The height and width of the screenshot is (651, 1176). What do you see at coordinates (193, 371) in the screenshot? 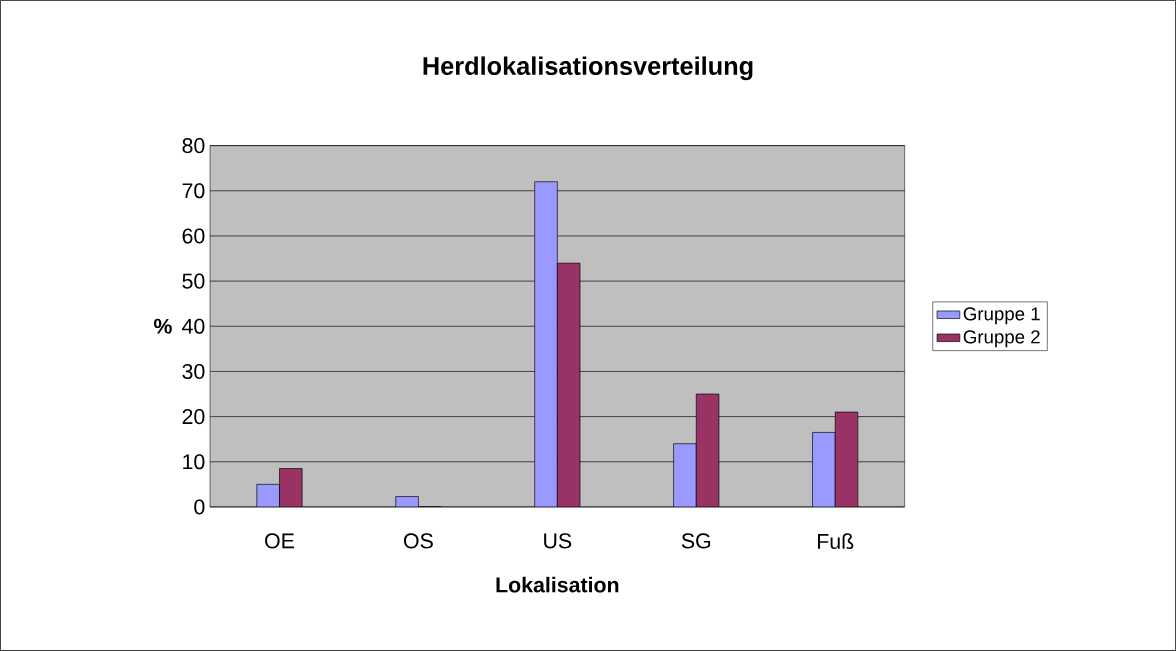
I see `y-tick-label: 30` at bounding box center [193, 371].